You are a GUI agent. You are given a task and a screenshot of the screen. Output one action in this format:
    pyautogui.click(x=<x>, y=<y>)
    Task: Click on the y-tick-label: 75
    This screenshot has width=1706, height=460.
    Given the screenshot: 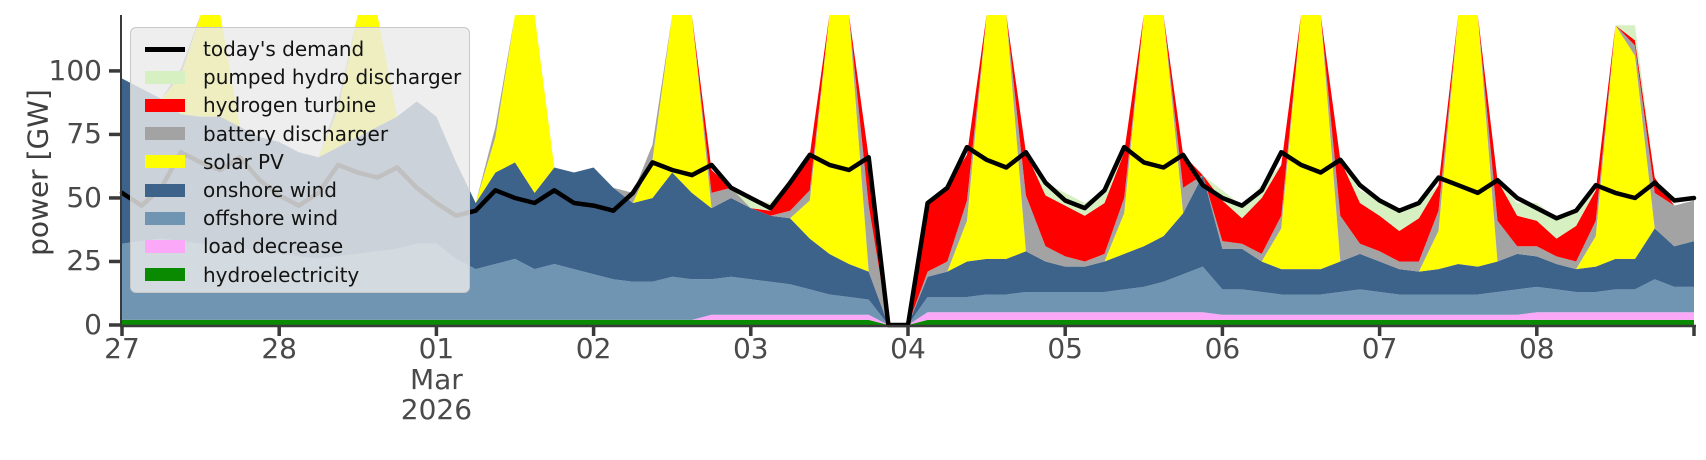 What is the action you would take?
    pyautogui.click(x=84, y=134)
    